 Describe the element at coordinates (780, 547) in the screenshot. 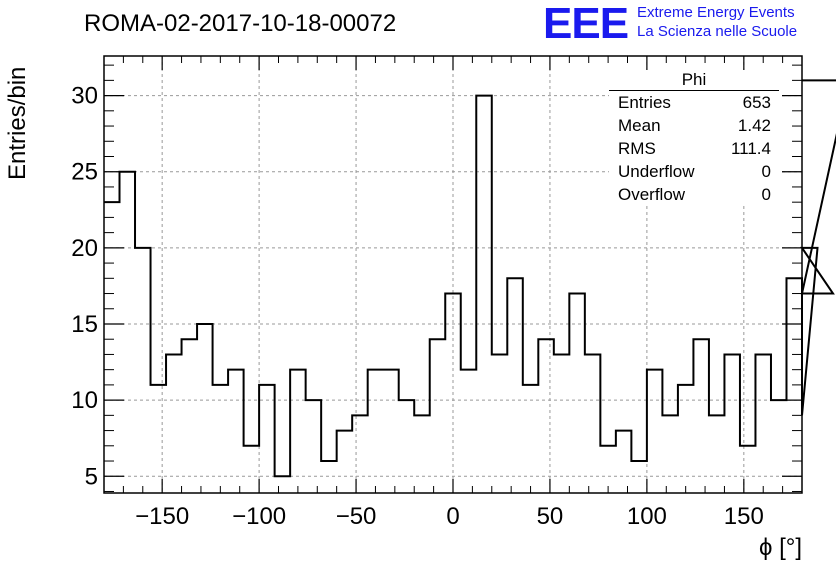

I see `x-axis-label: ϕ [°]` at that location.